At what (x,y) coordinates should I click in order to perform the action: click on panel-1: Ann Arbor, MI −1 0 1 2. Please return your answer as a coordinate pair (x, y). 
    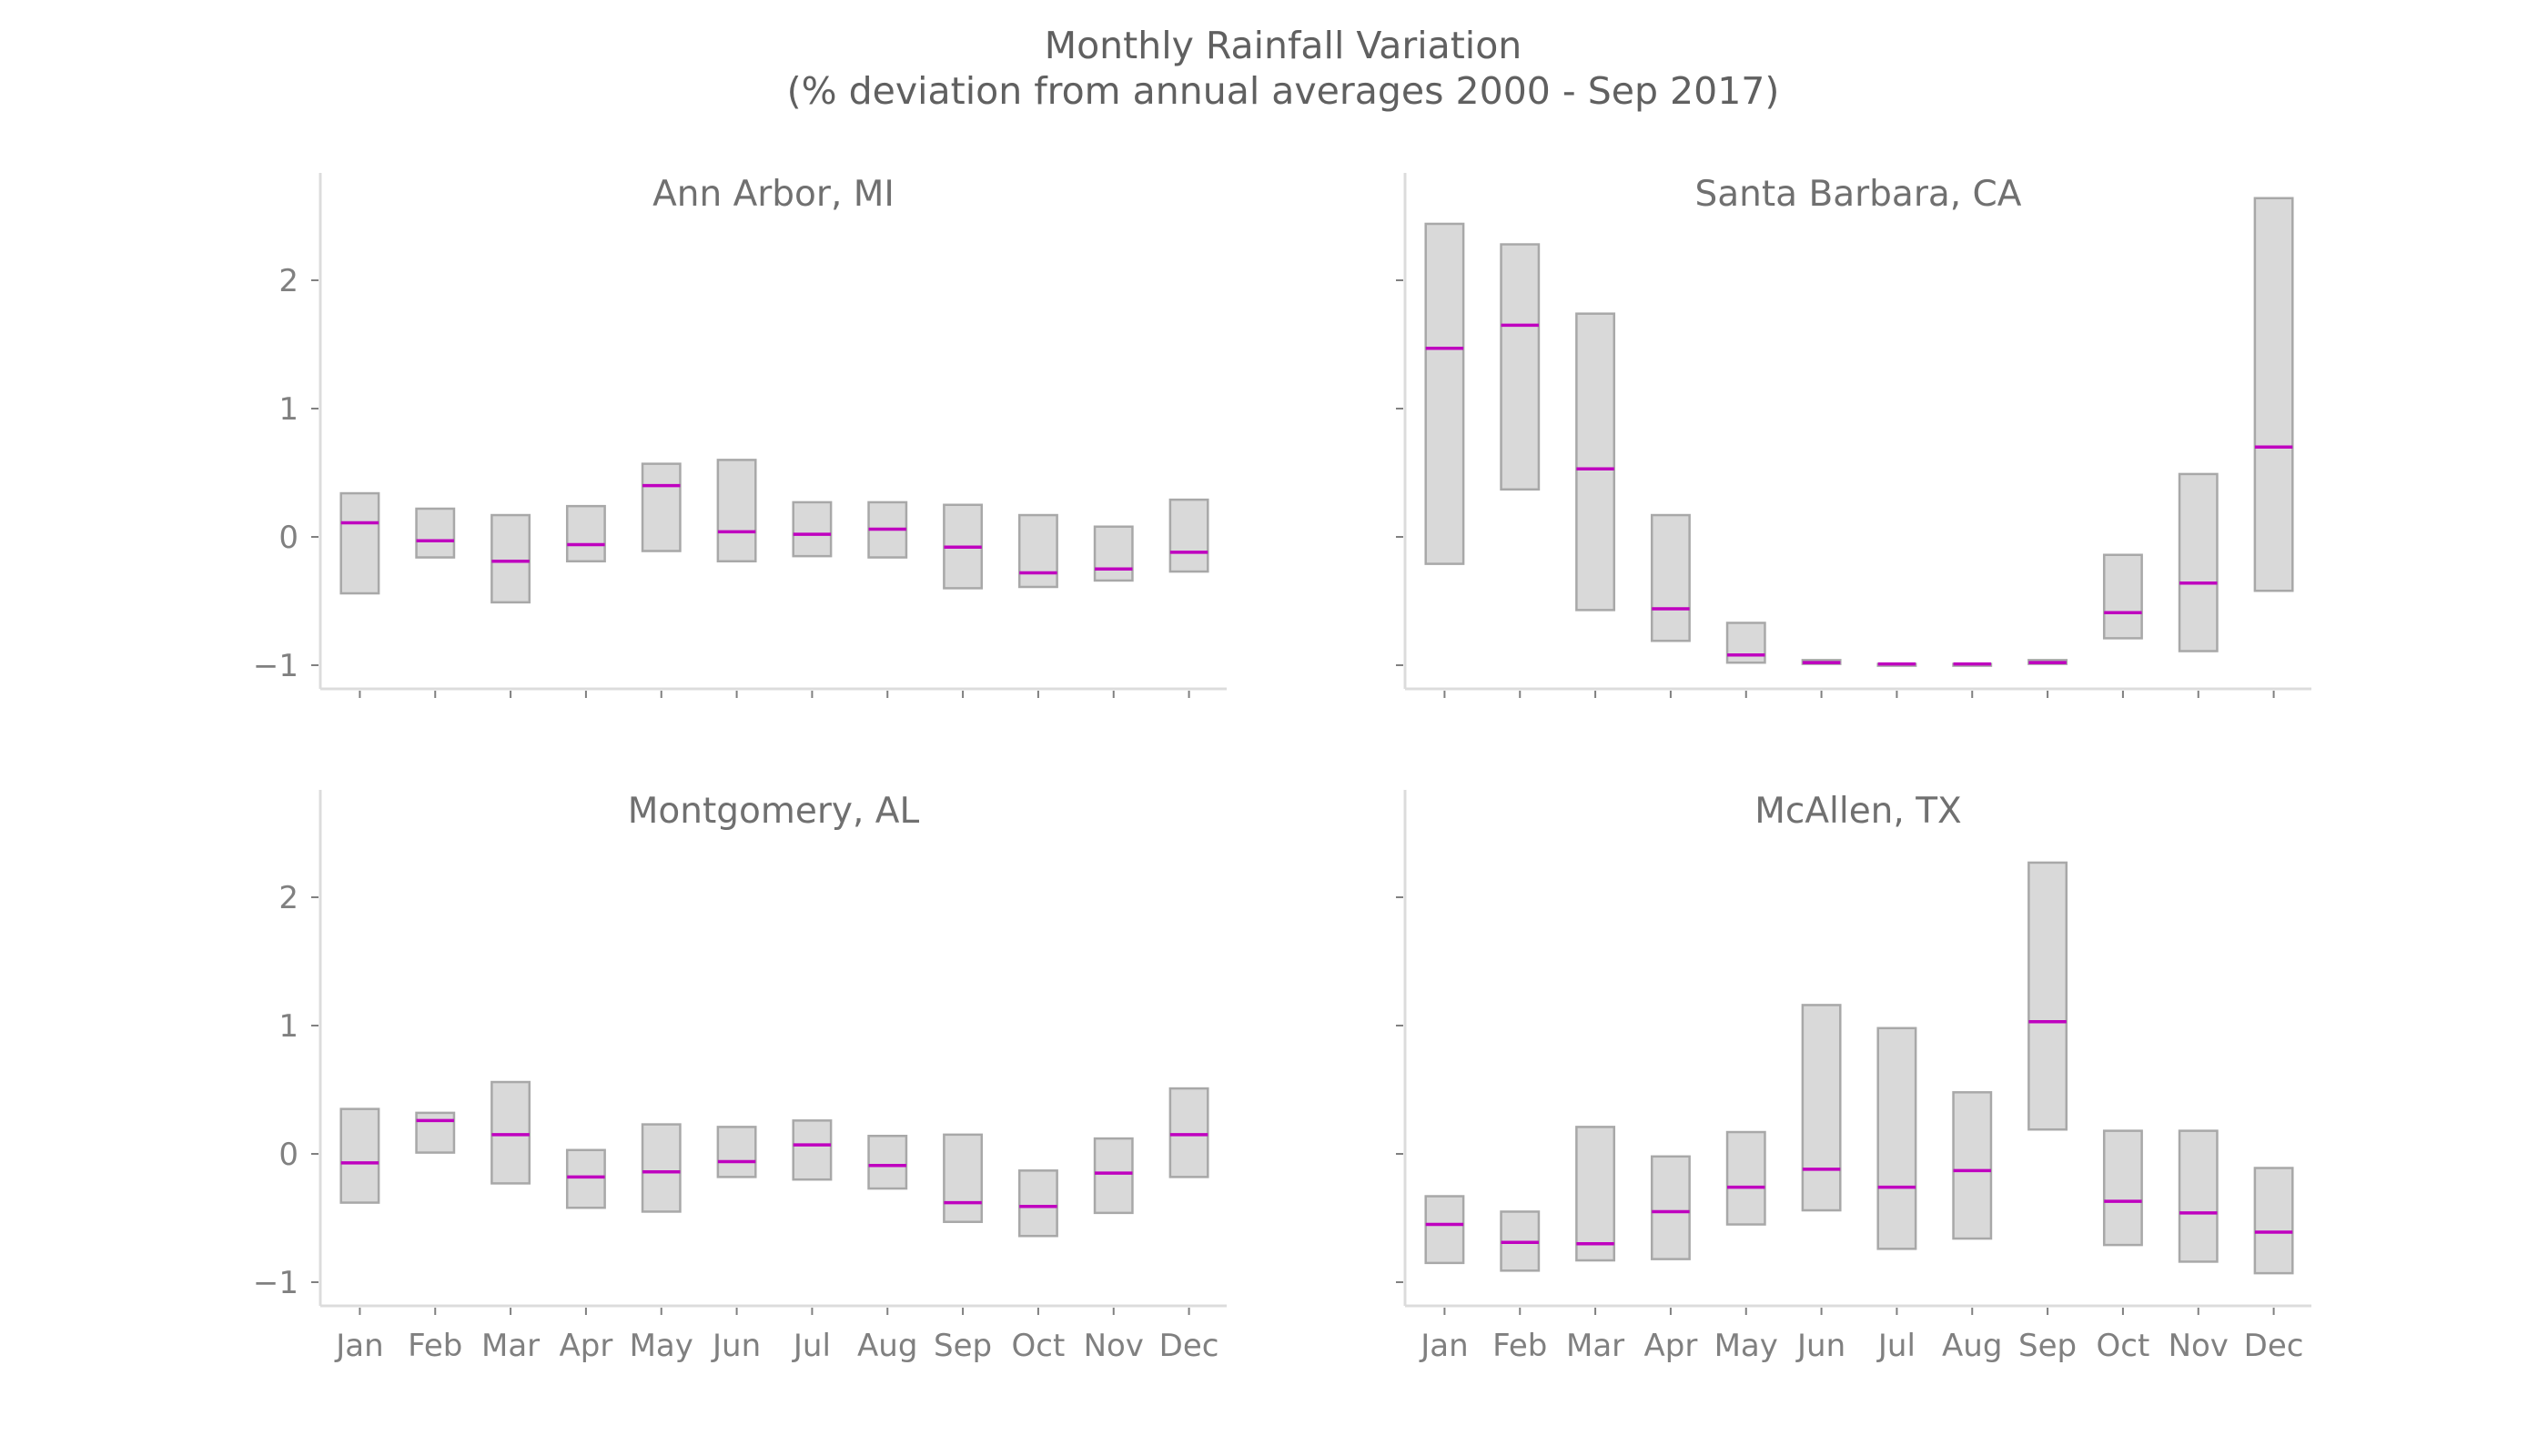
    Looking at the image, I should click on (740, 436).